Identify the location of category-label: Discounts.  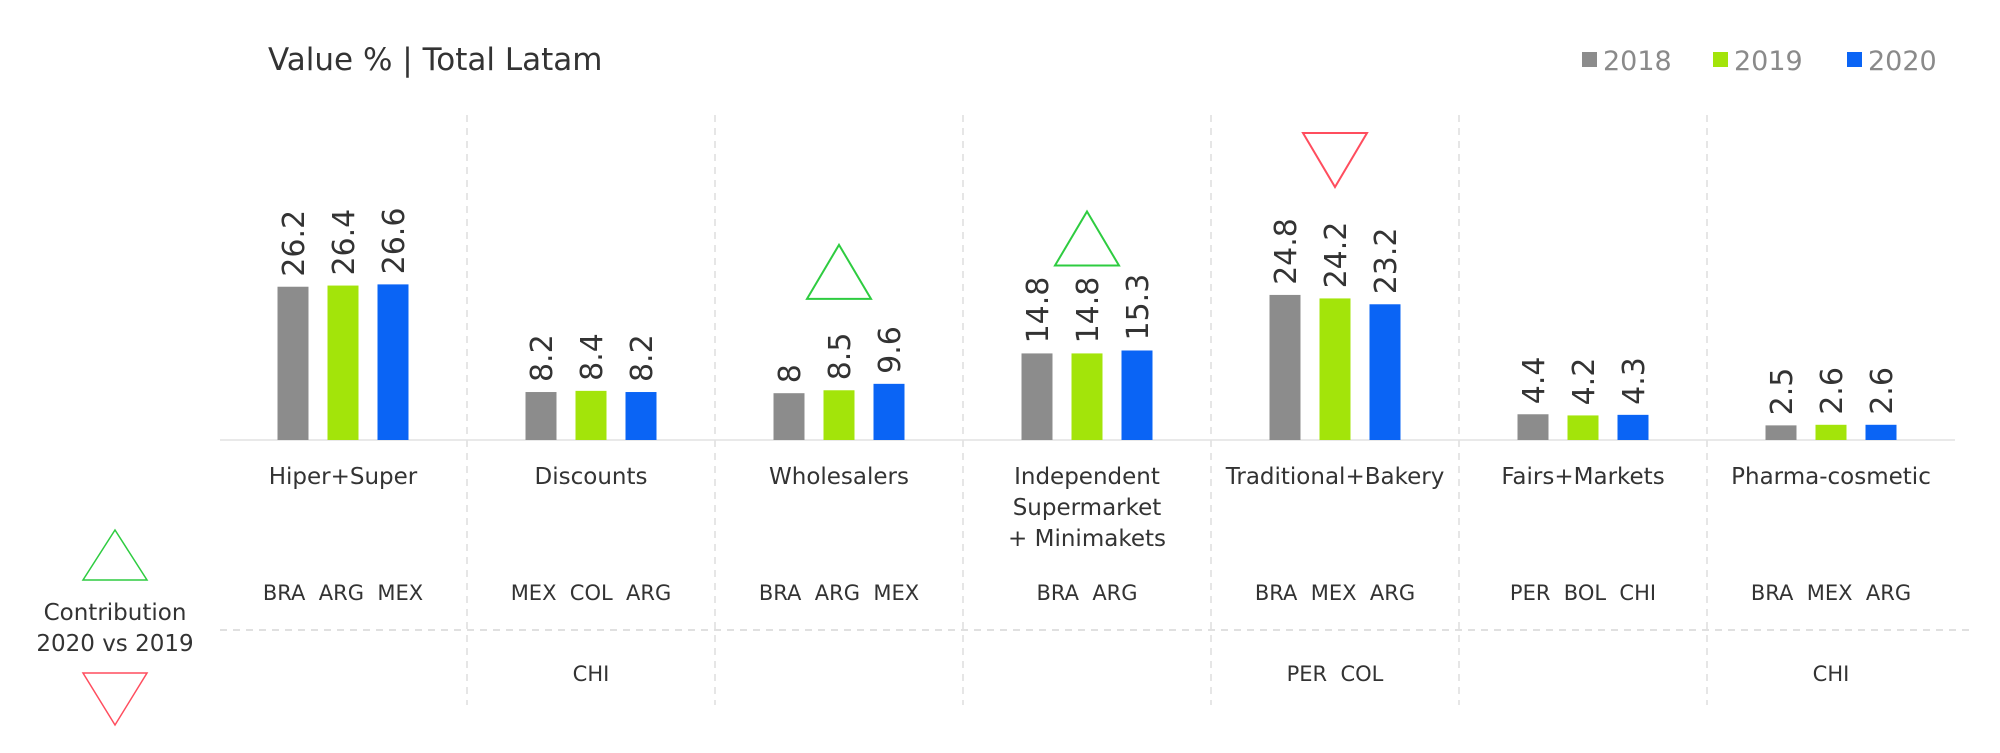
(591, 477).